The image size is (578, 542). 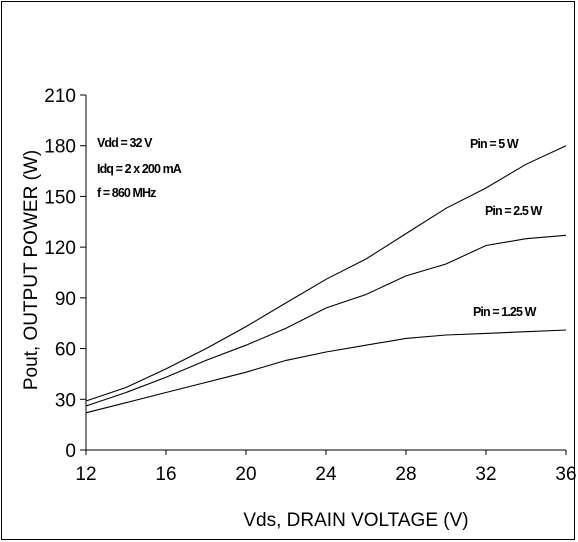 I want to click on condition-vdd: Vdd = 32 V, so click(x=125, y=143).